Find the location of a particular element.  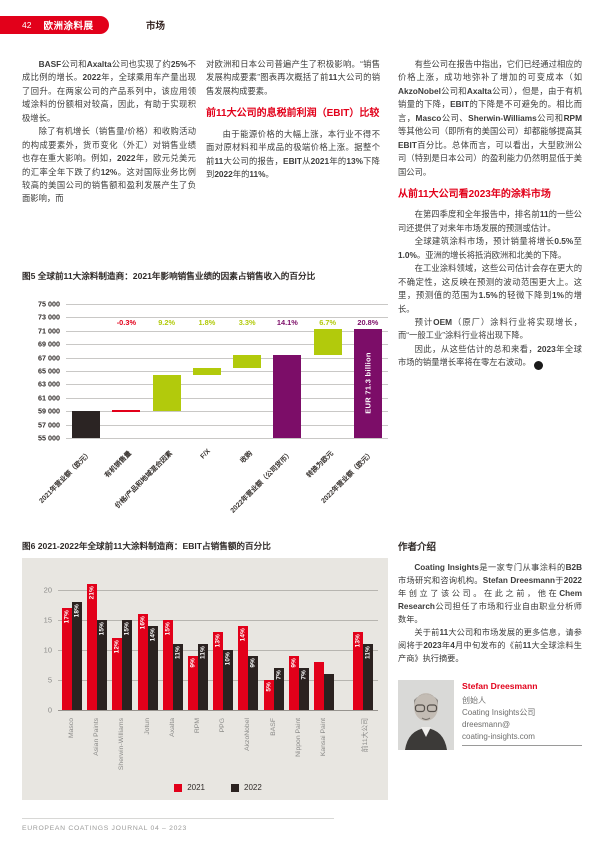

fig5-ytick: 71 000 is located at coordinates (49, 331).